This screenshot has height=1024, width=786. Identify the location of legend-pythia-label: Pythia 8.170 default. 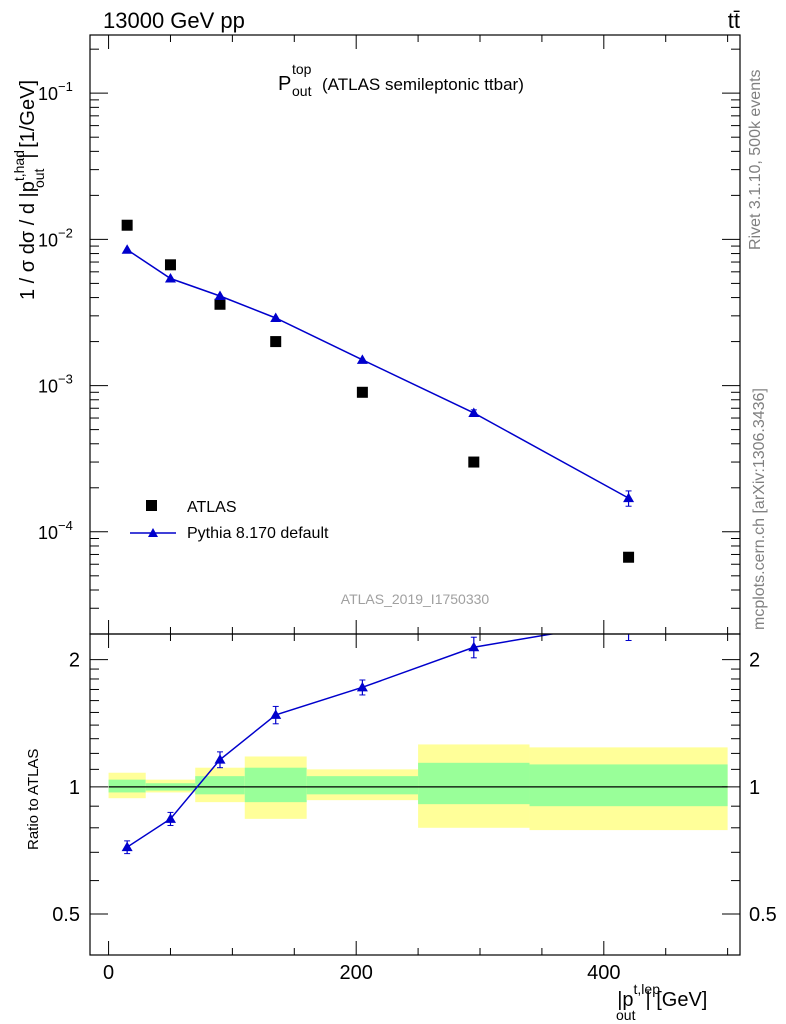
(258, 533).